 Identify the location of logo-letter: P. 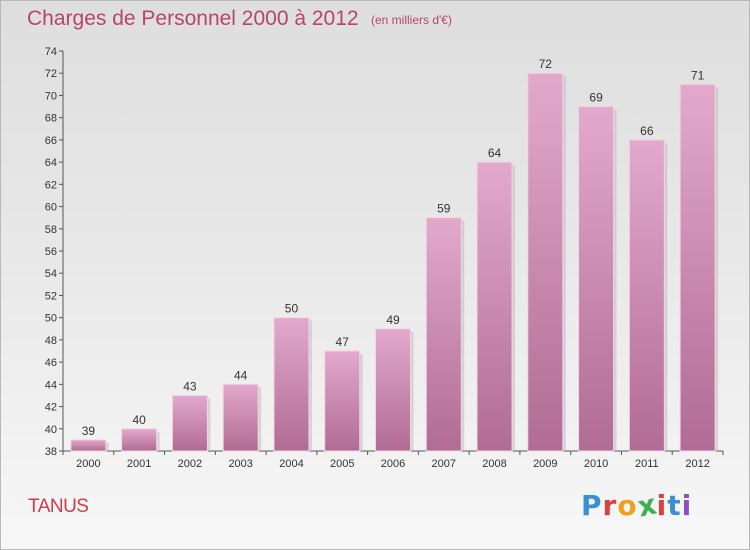
(592, 505).